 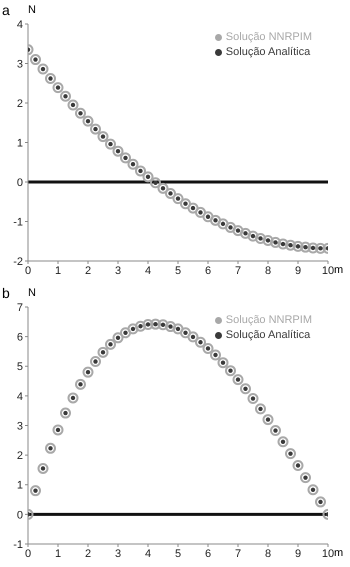 What do you see at coordinates (19, 308) in the screenshot?
I see `y-tick-label: 7` at bounding box center [19, 308].